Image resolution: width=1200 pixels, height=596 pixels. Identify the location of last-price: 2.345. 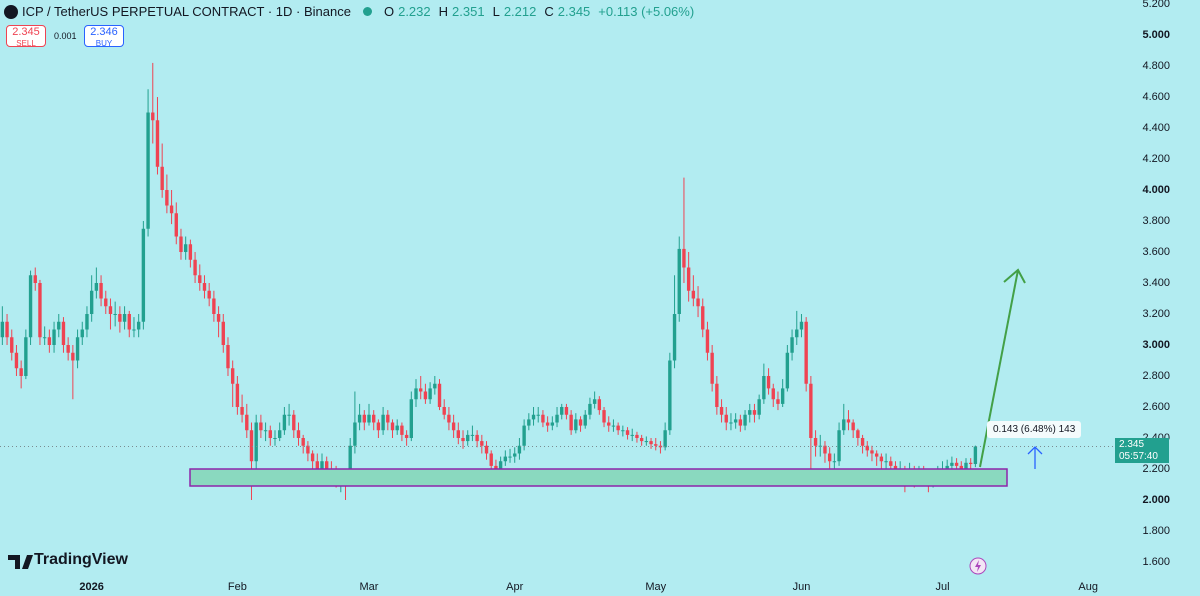
(1132, 444).